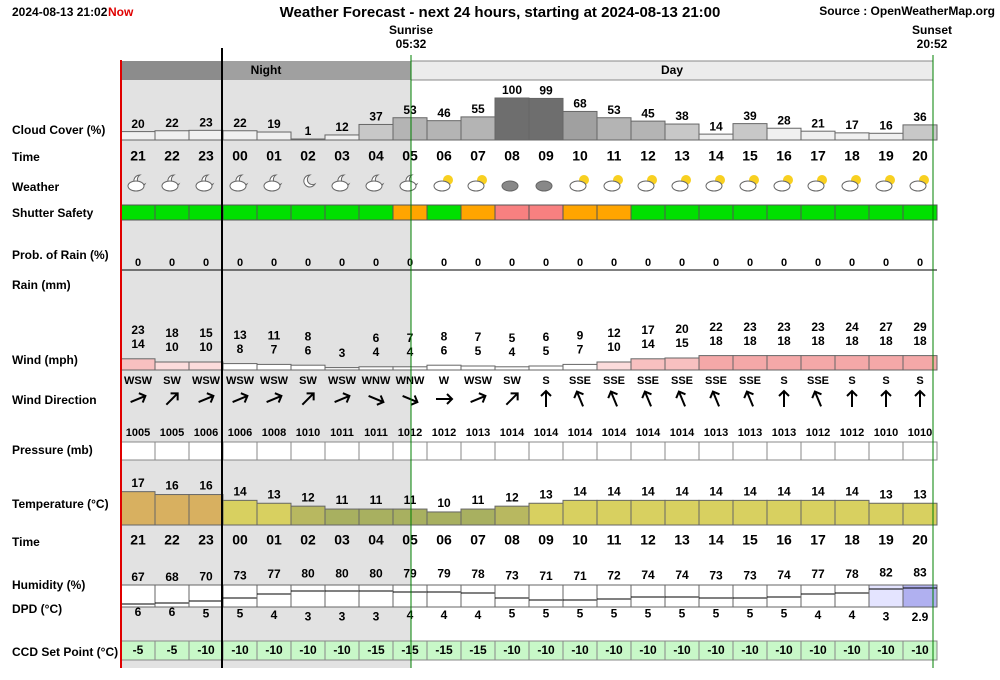 The height and width of the screenshot is (680, 1000). What do you see at coordinates (444, 615) in the screenshot?
I see `cell-value: 4` at bounding box center [444, 615].